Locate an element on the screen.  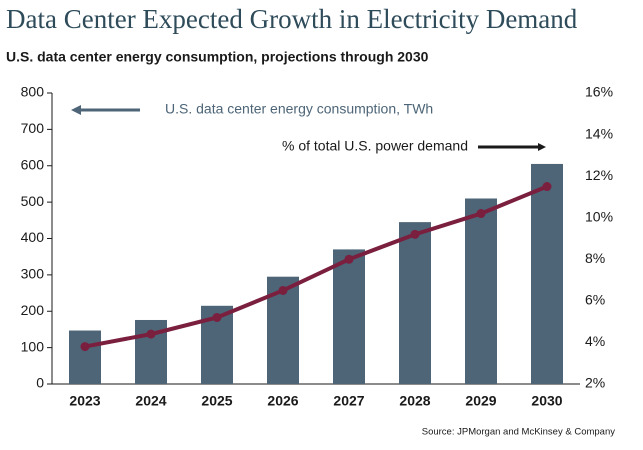
y-tick-label: 800 is located at coordinates (33, 92).